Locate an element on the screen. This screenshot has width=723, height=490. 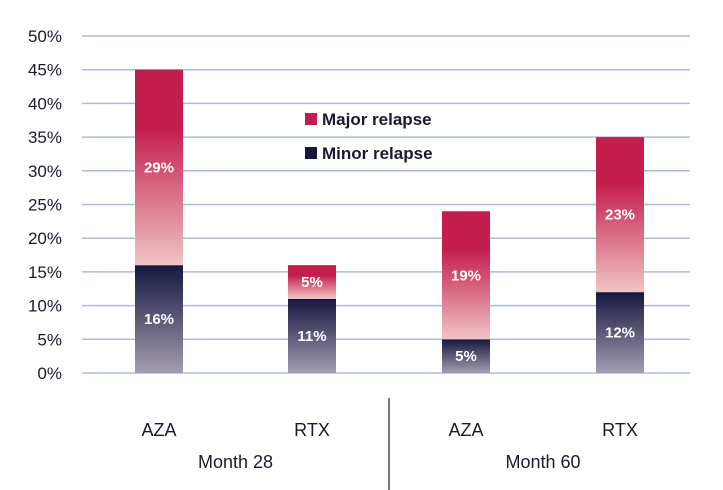
data-label-major-relapse: 29% is located at coordinates (159, 167).